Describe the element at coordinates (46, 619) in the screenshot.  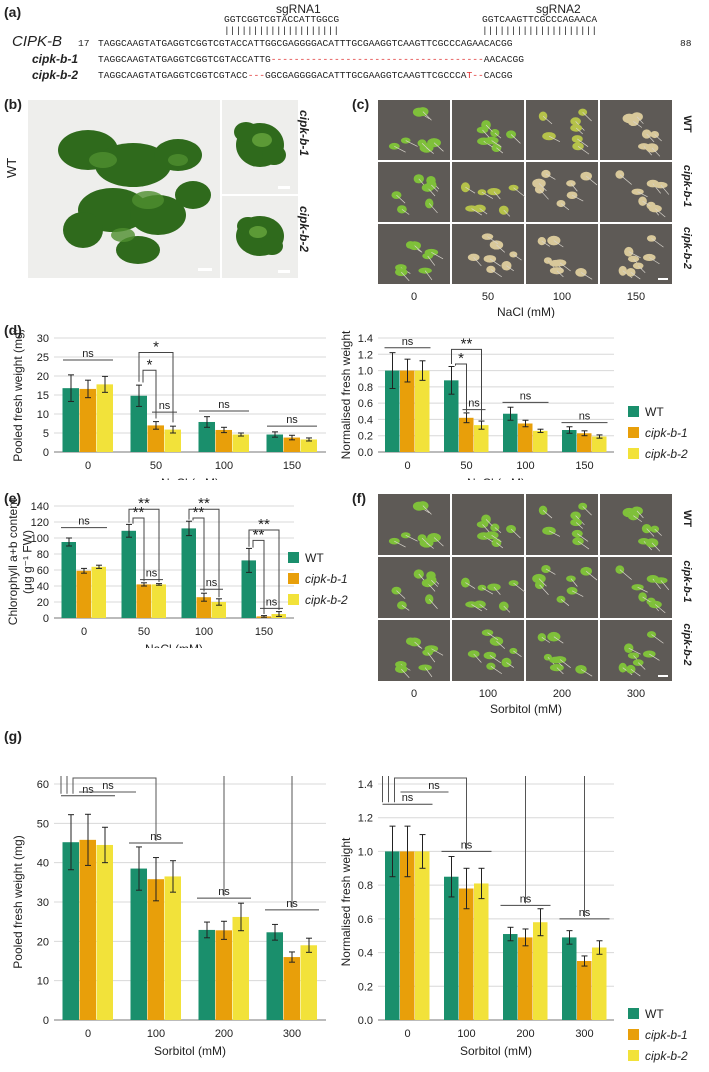
I see `y-tick-label: 0` at that location.